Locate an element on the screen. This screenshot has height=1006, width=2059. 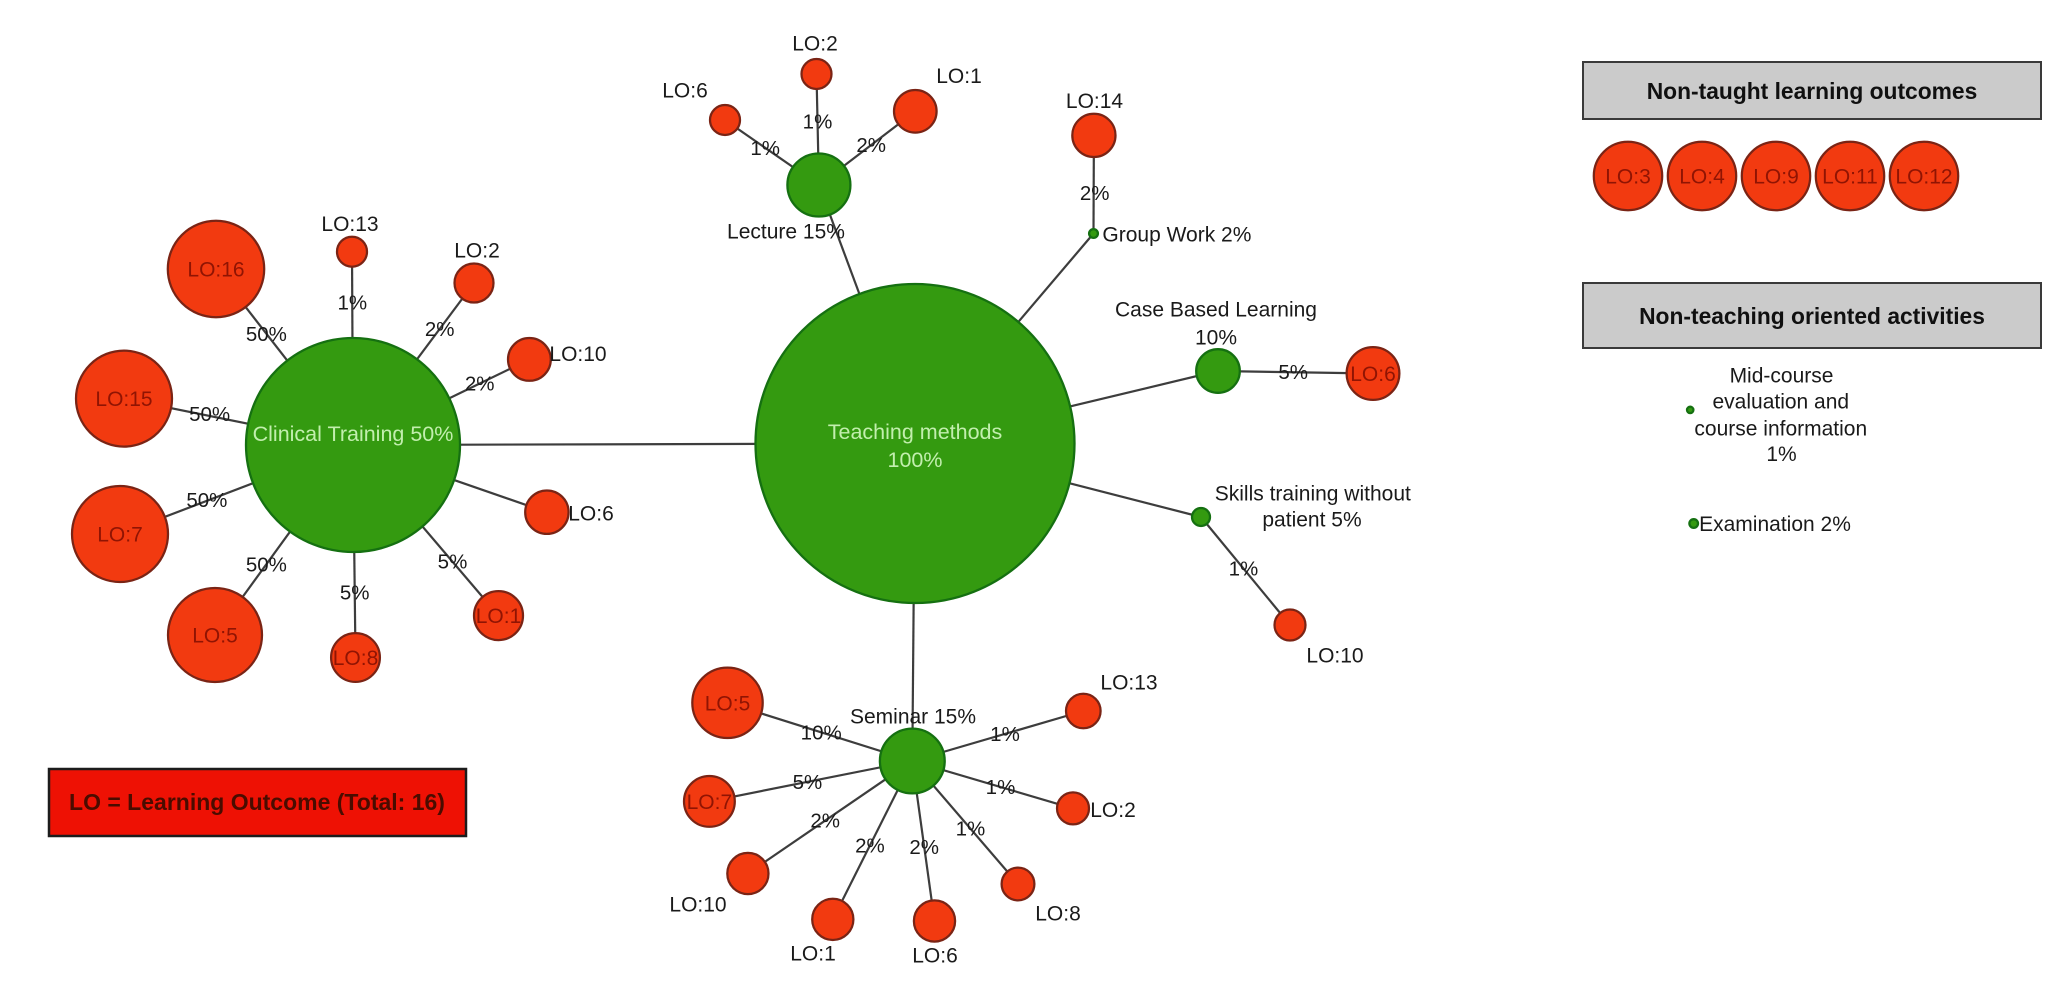
svg-text: Seminar 15% is located at coordinates (913, 717).